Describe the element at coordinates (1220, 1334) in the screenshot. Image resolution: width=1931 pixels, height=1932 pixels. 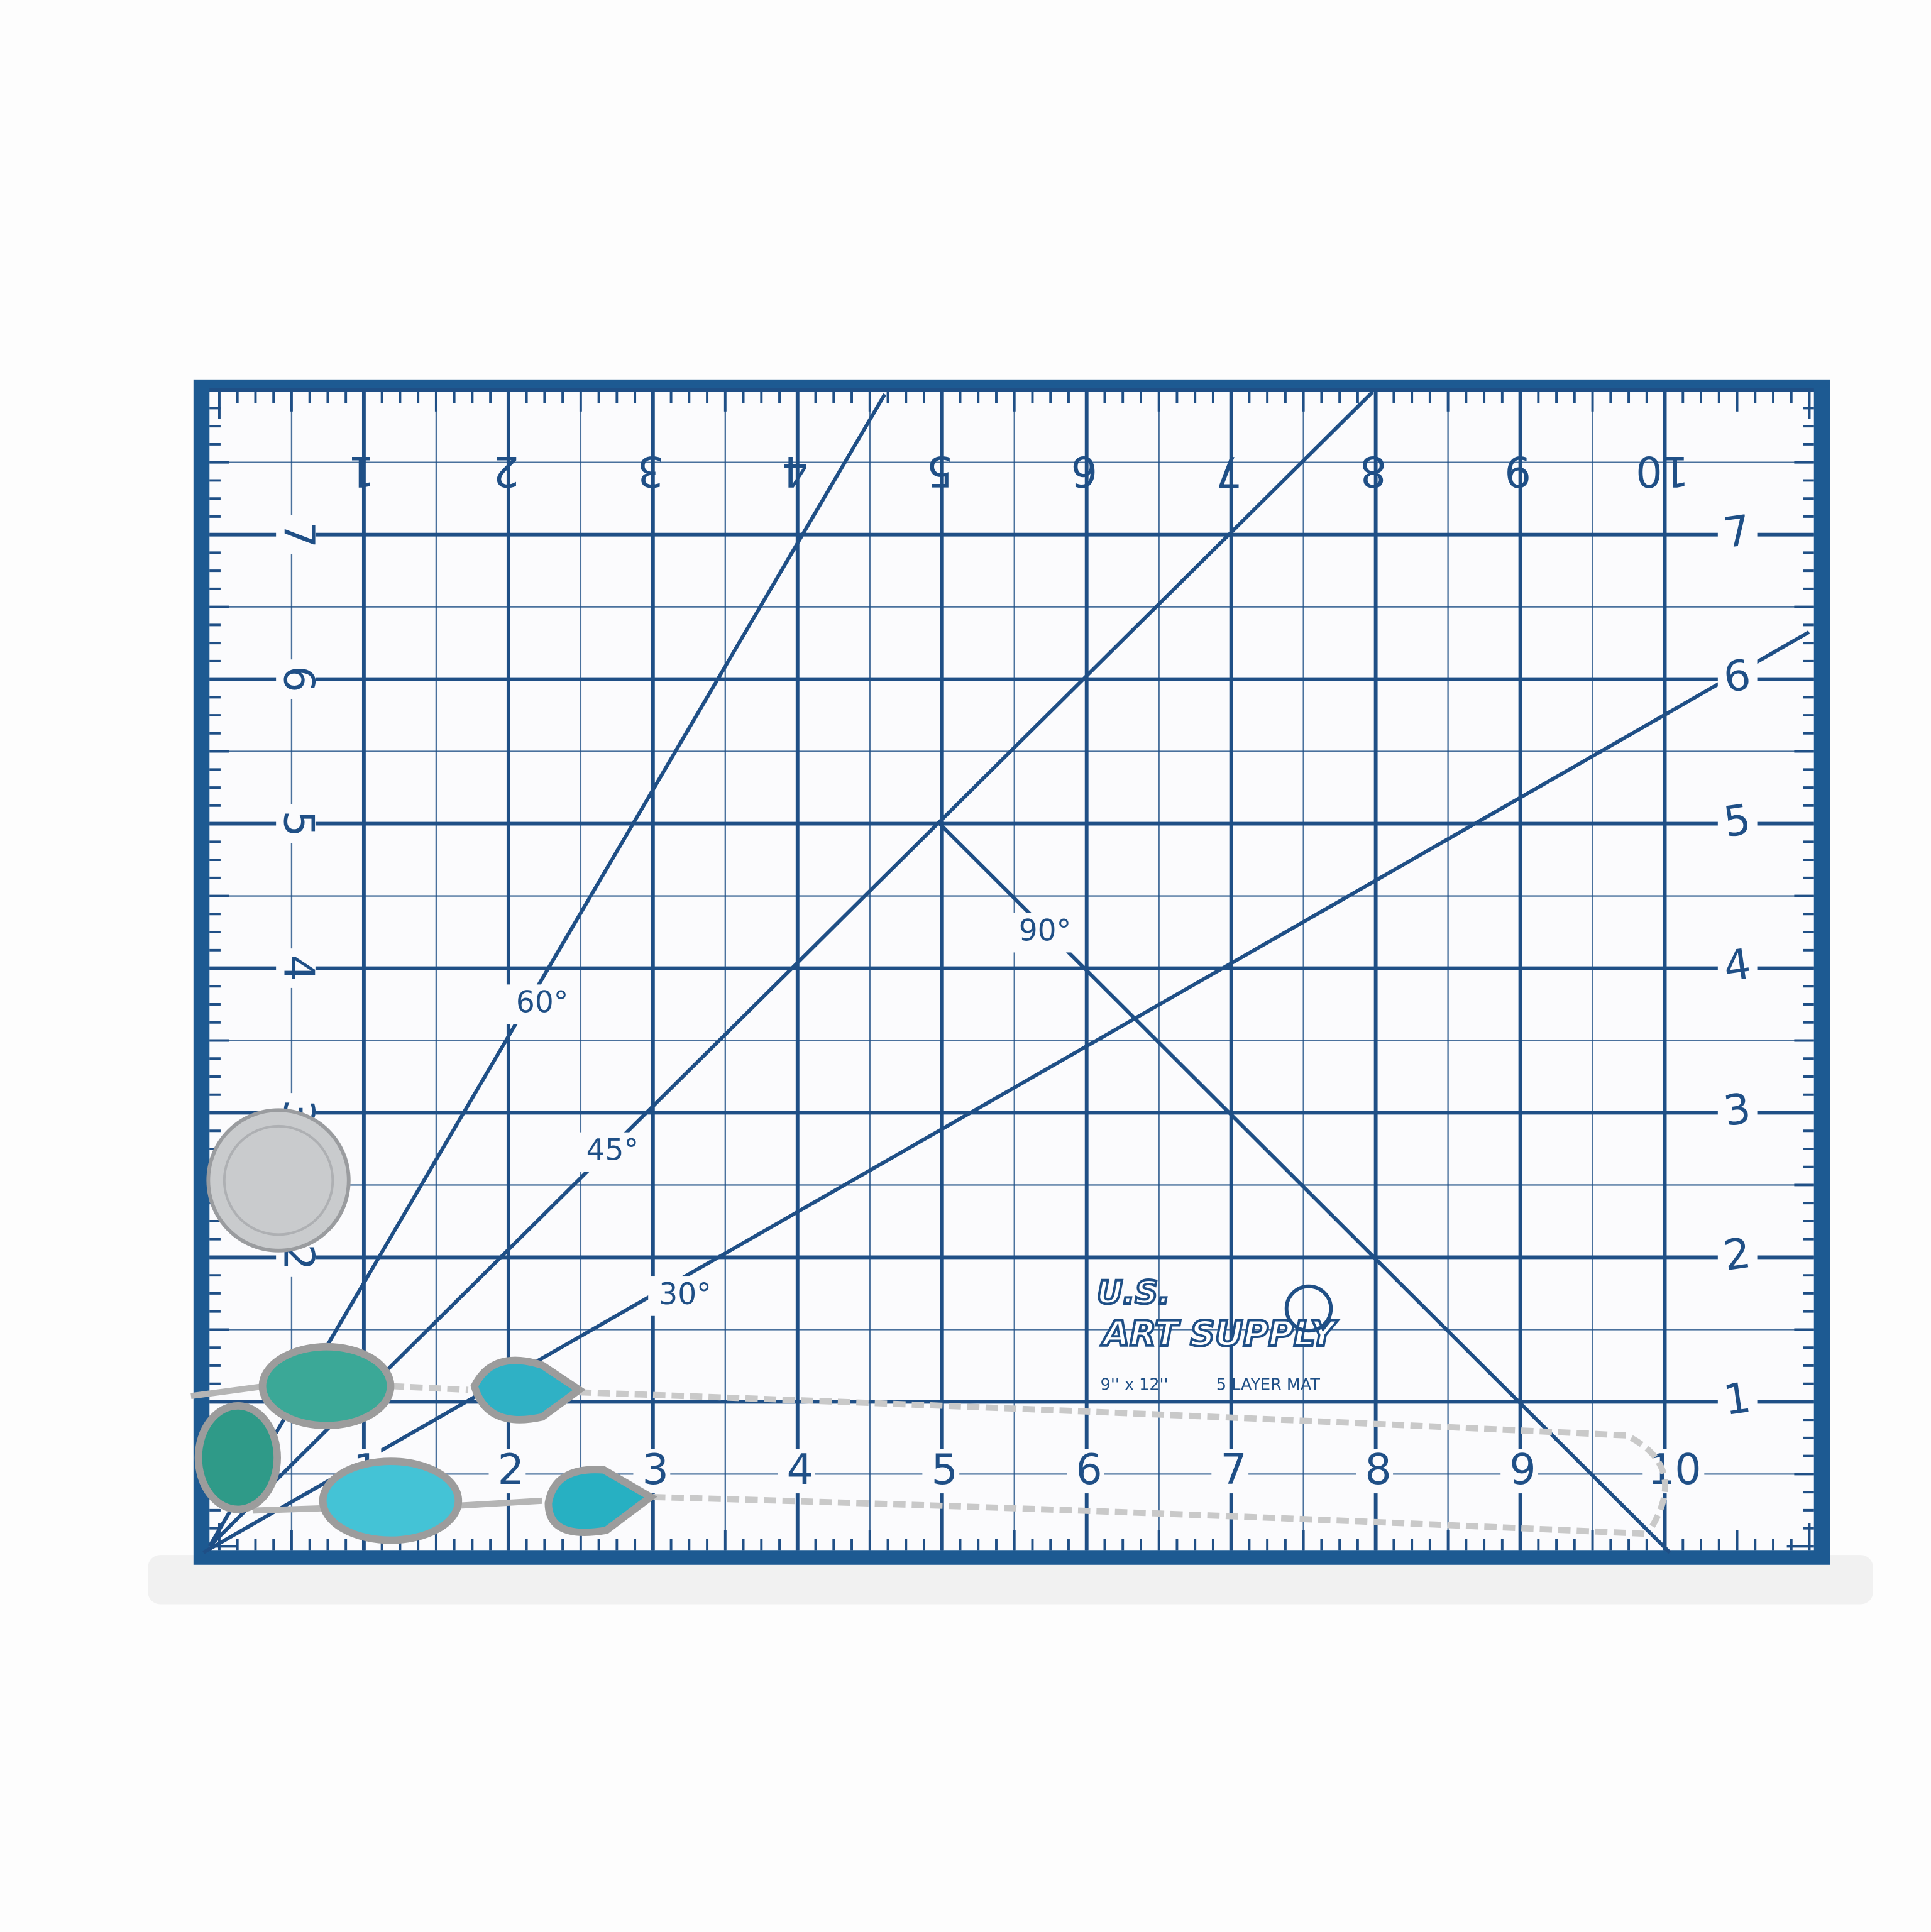
I see `logo-line2: ART SUPPLY` at that location.